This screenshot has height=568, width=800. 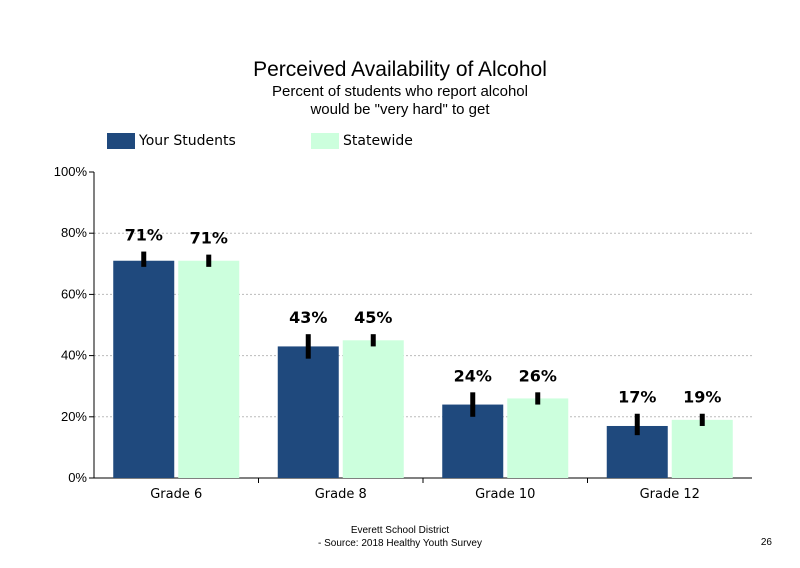 I want to click on data-label-your-students: 17%, so click(x=637, y=397).